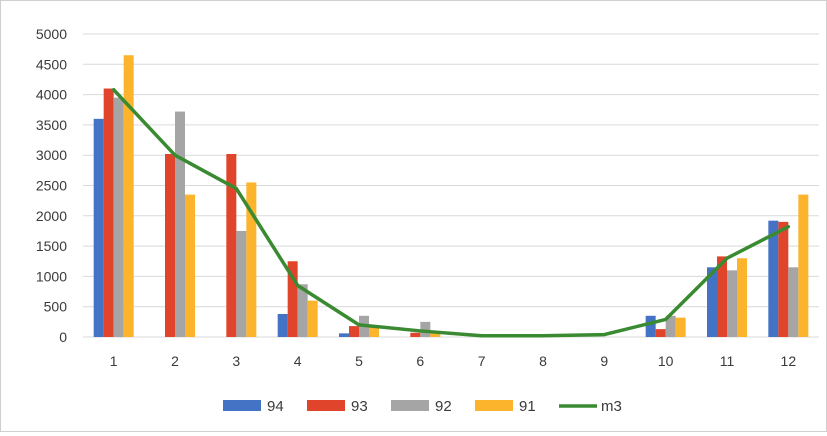 Image resolution: width=827 pixels, height=436 pixels. I want to click on legend: 94 93 92 91 m3, so click(422, 406).